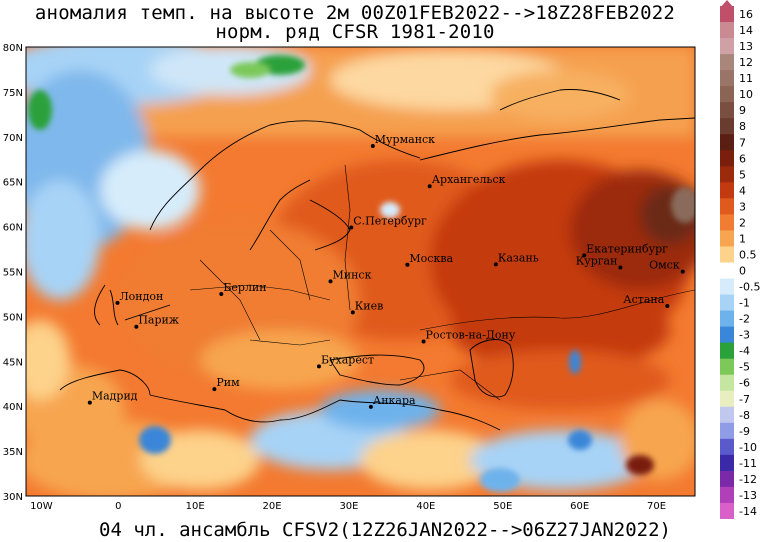 The width and height of the screenshot is (770, 542). I want to click on legend-label: 0, so click(742, 271).